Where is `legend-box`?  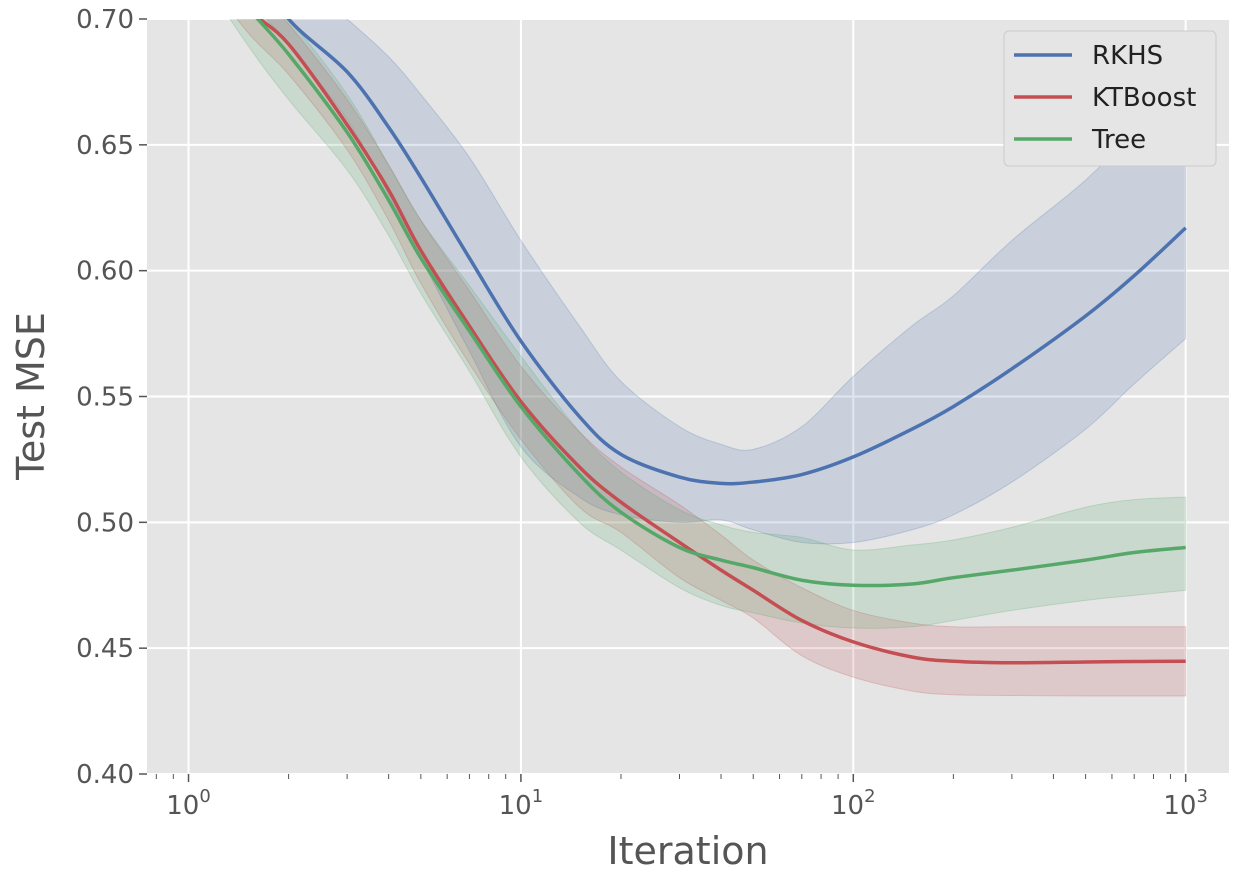
legend-box is located at coordinates (1110, 98).